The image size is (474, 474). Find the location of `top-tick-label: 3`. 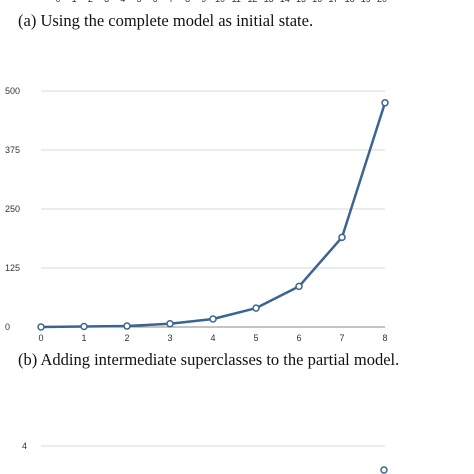

top-tick-label: 3 is located at coordinates (106, 2).